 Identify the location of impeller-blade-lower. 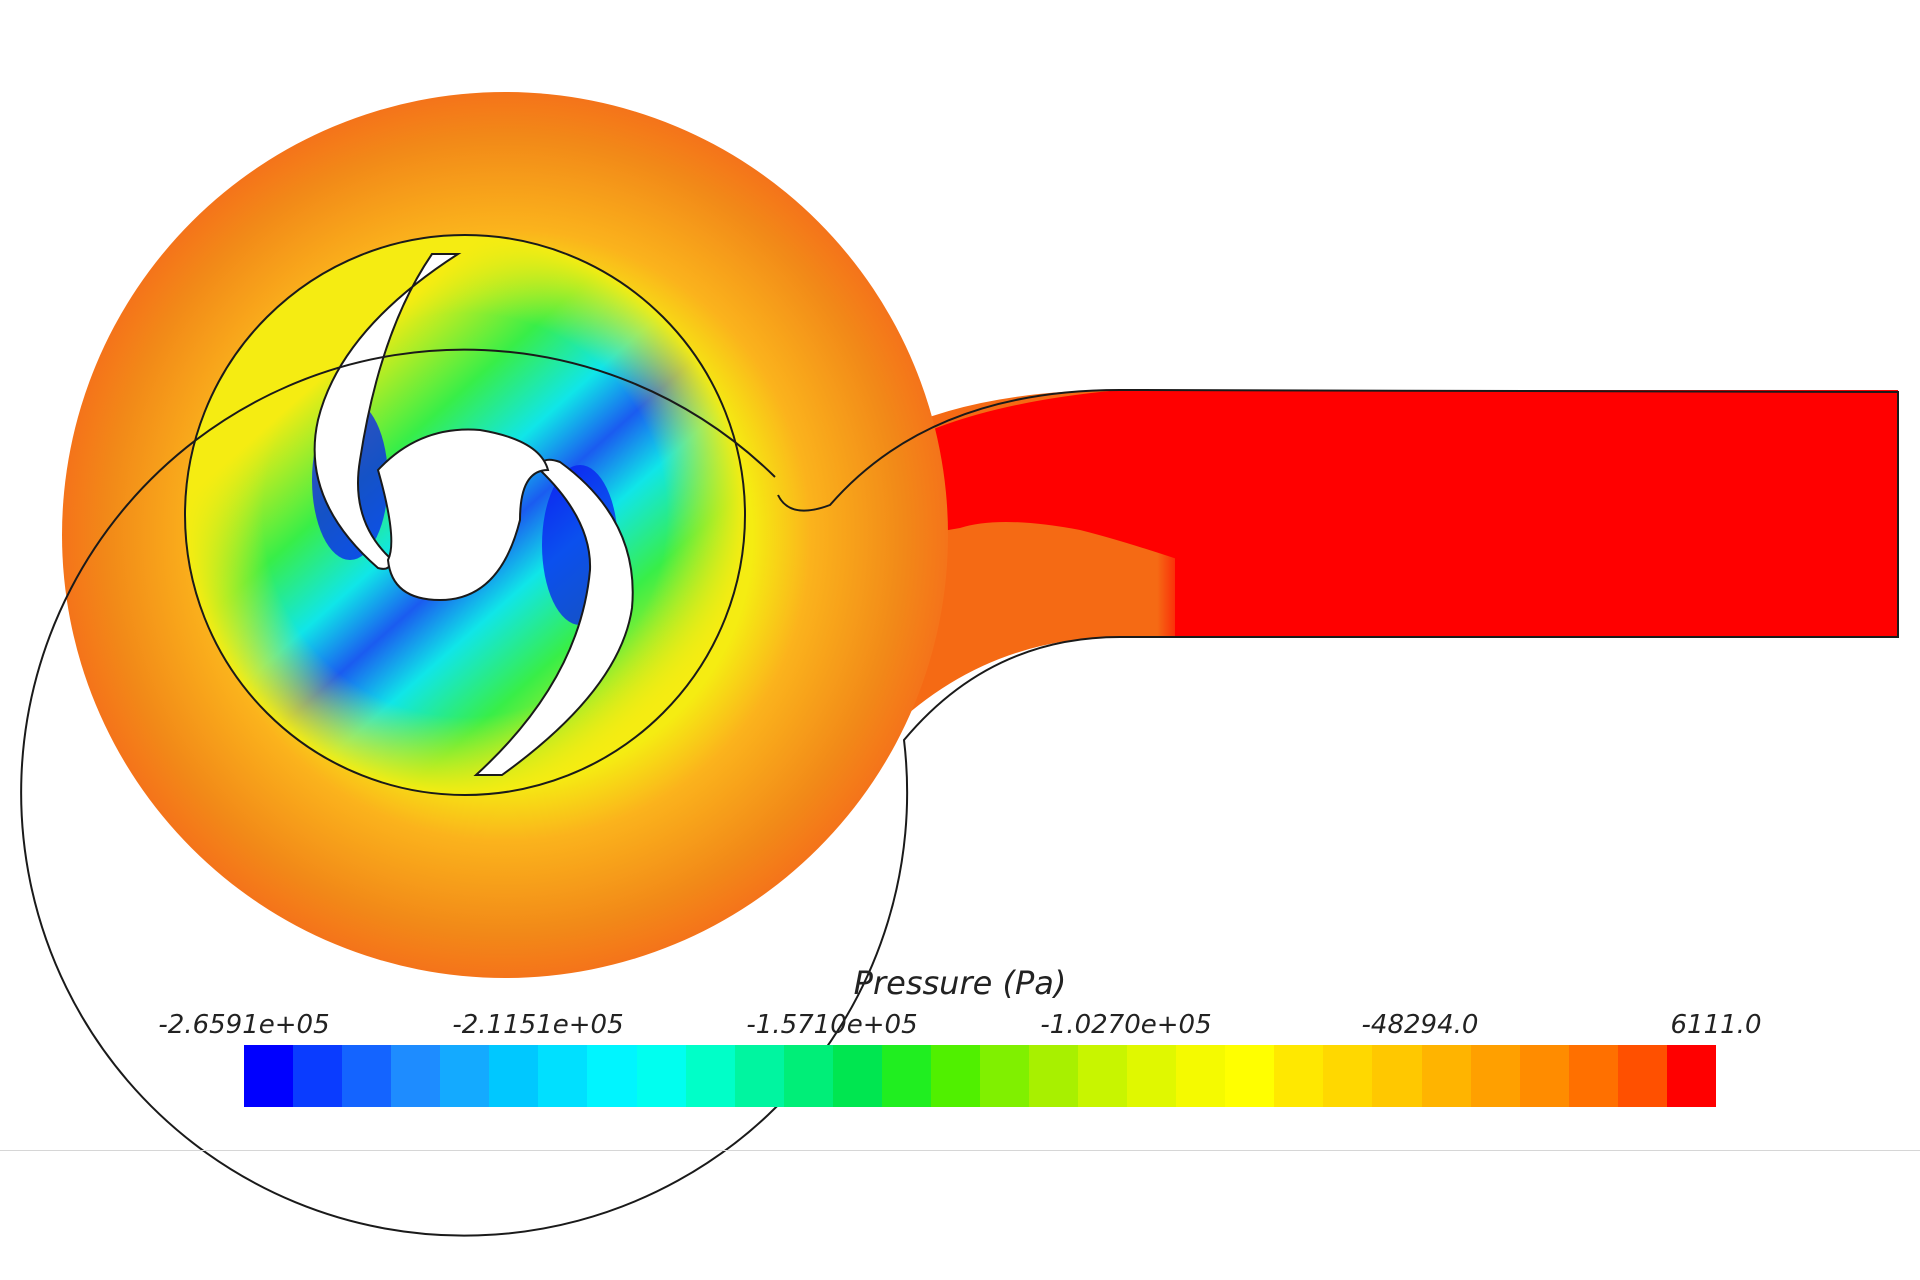
(553, 617).